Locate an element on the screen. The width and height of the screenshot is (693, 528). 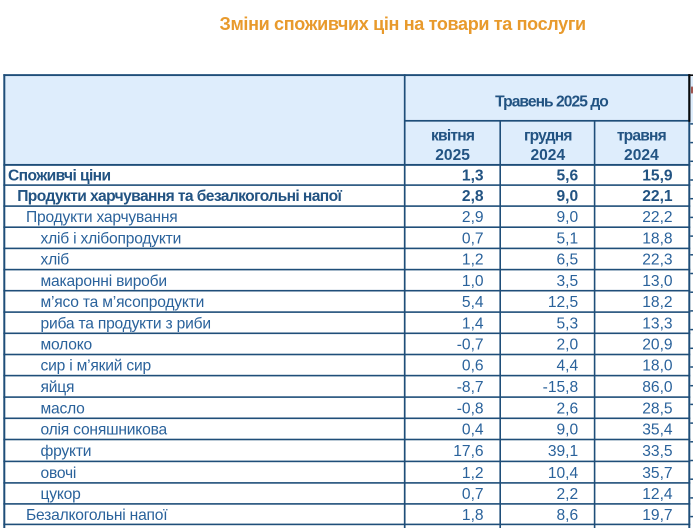
svg-text: 13,0 is located at coordinates (657, 281).